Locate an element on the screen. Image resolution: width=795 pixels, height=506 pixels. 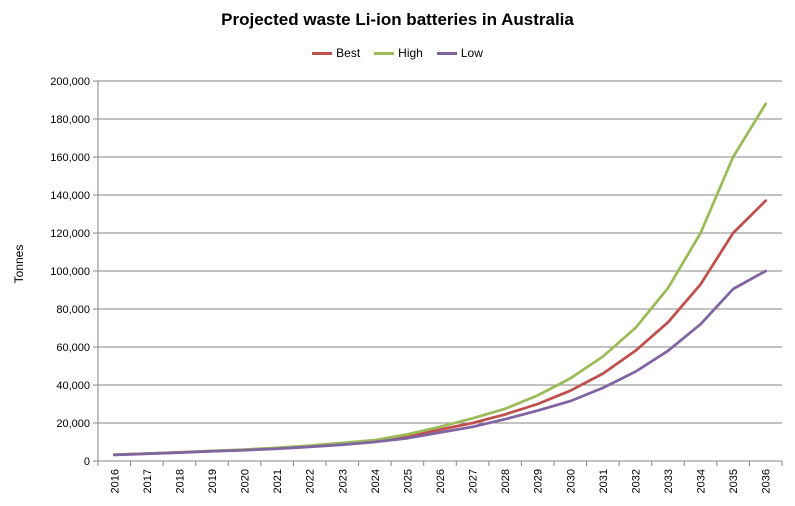
legend-swatch-best is located at coordinates (322, 53).